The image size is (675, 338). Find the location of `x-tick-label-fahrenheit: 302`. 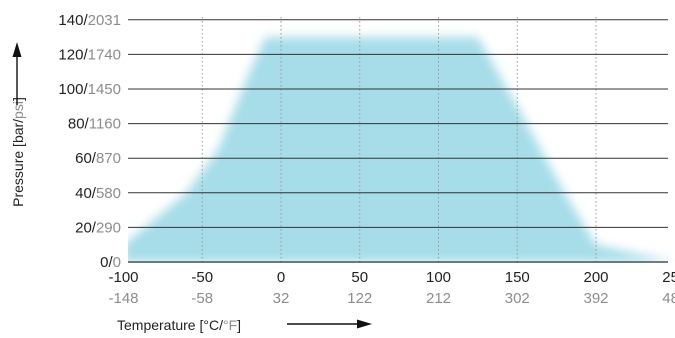

x-tick-label-fahrenheit: 302 is located at coordinates (517, 298).